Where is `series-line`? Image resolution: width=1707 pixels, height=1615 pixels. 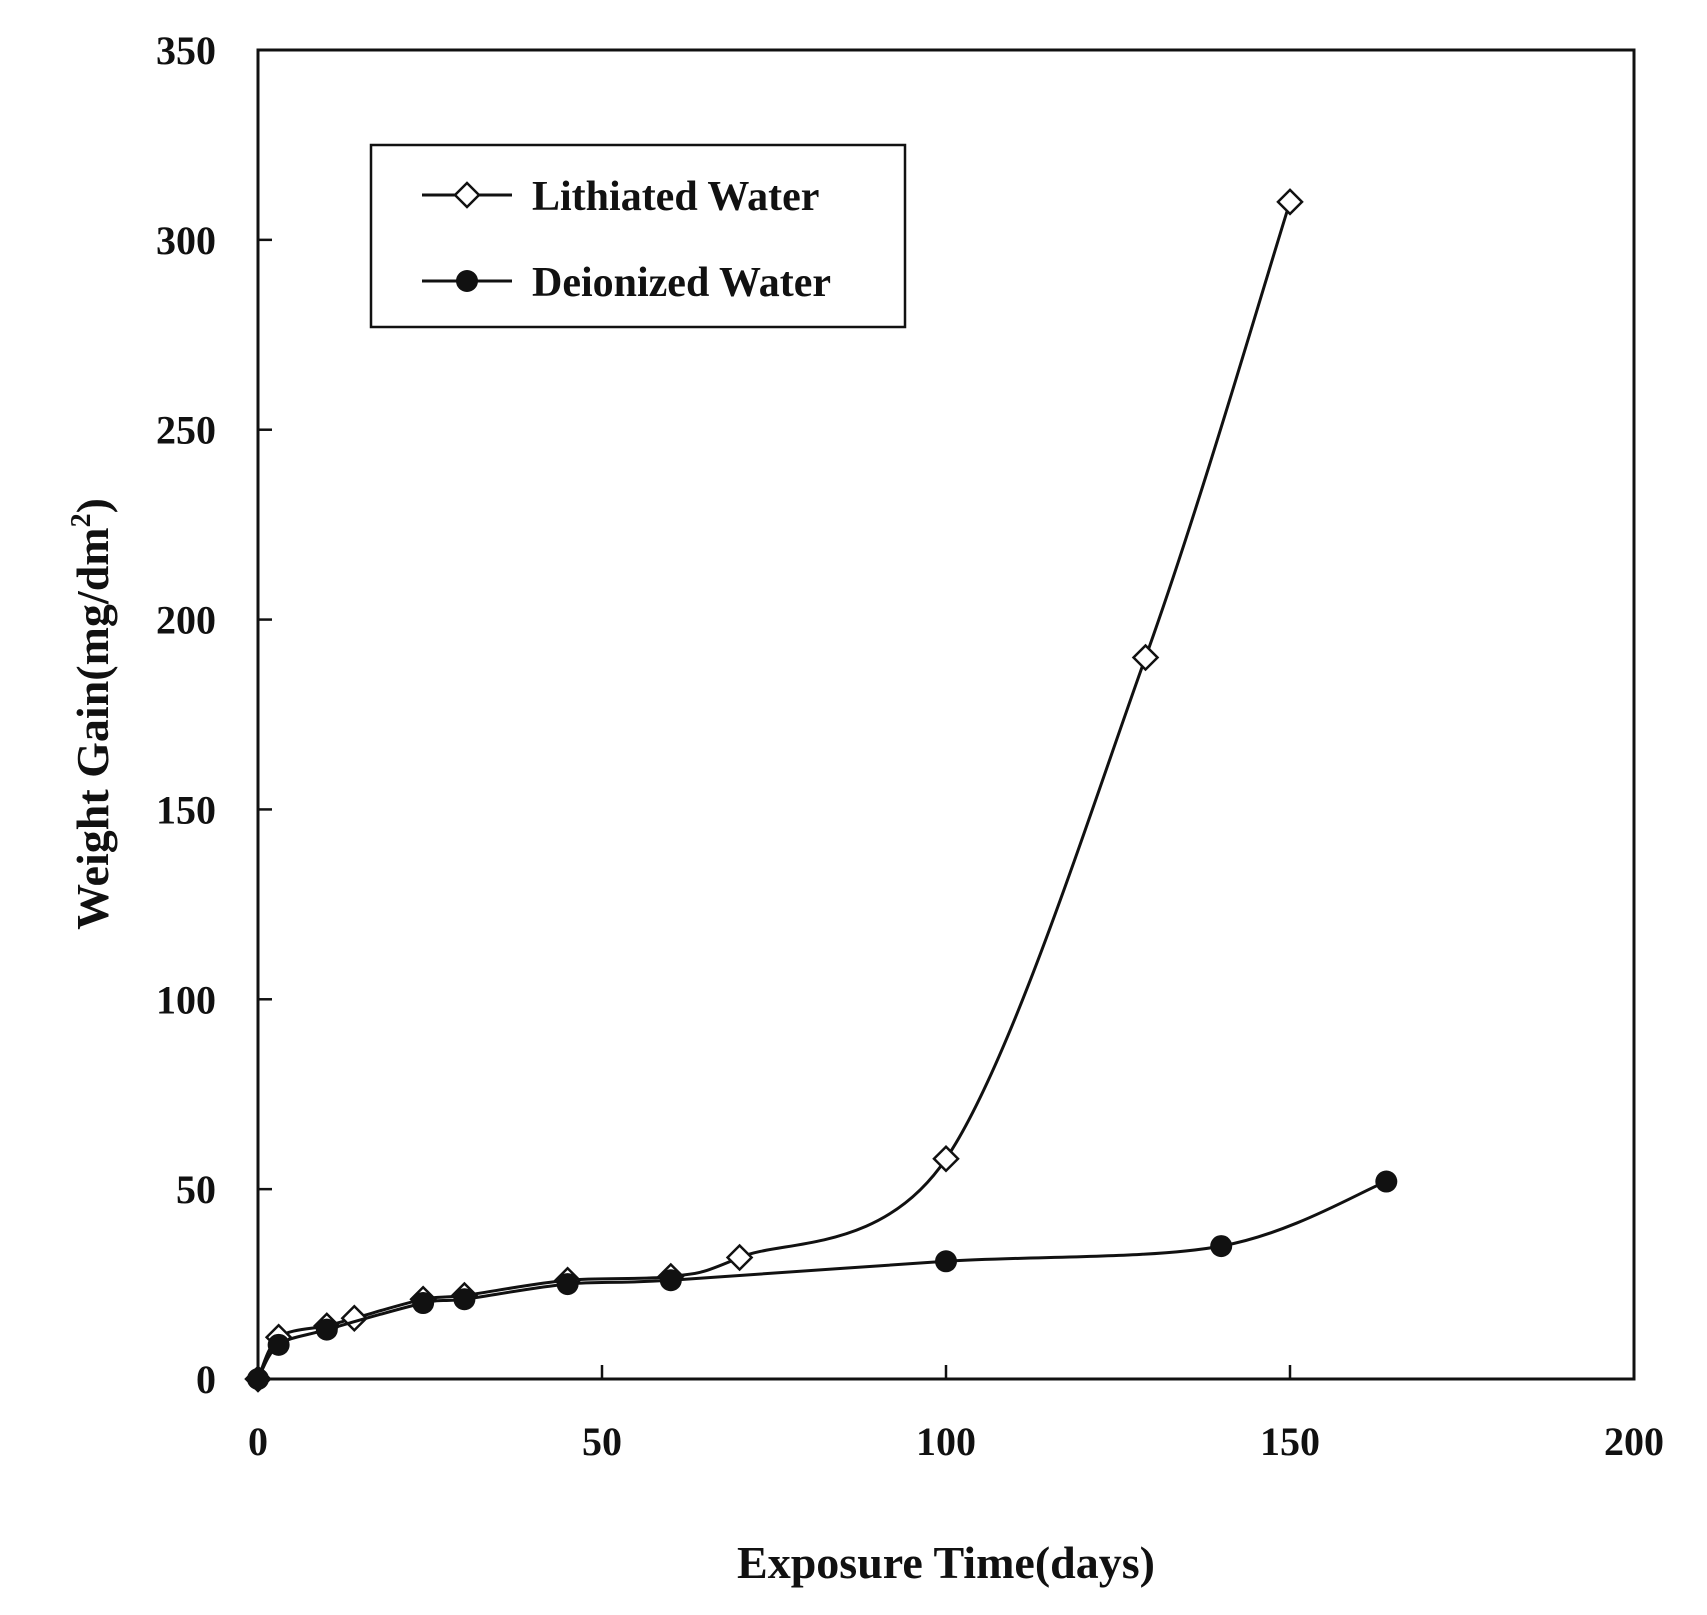
series-line is located at coordinates (821, 1280).